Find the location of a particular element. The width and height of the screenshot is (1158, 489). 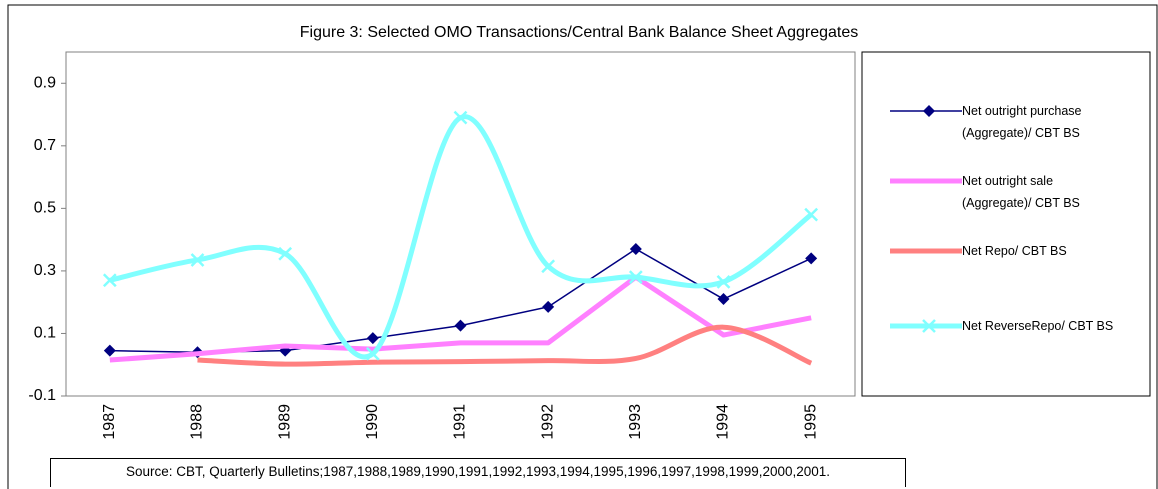

legend-label: Net Repo/ CBT BS is located at coordinates (1014, 251).